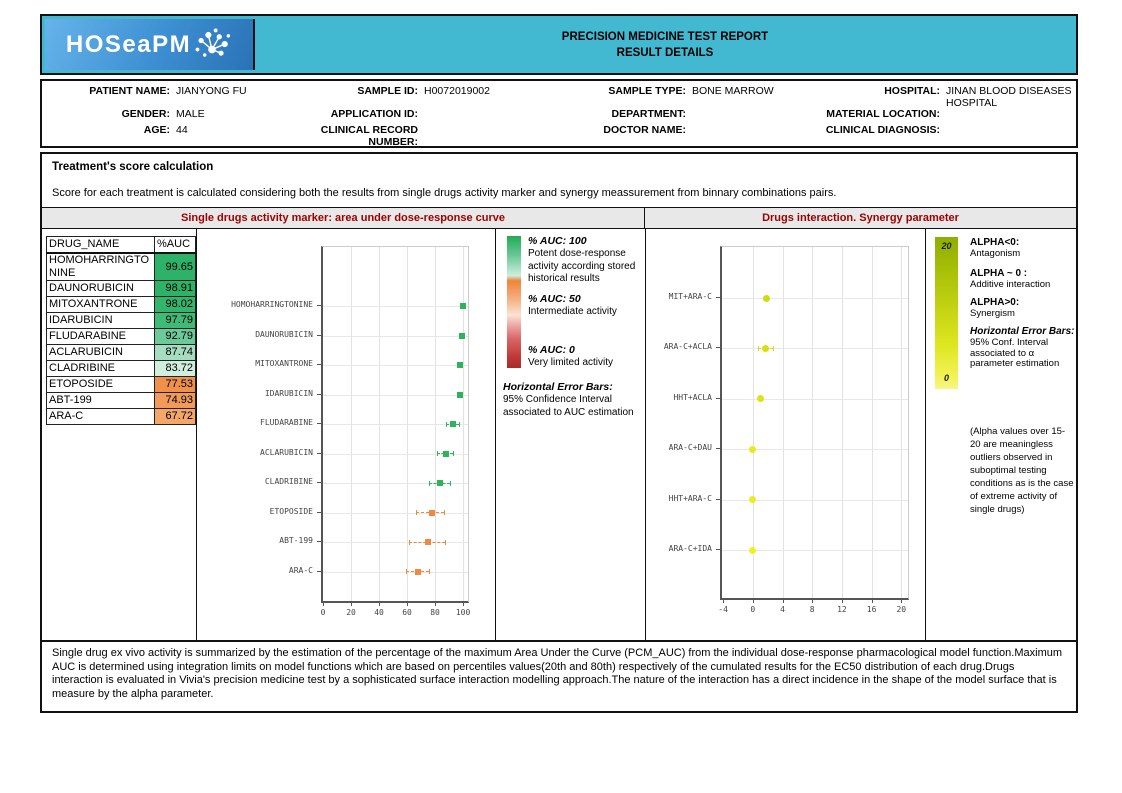 Image resolution: width=1122 pixels, height=793 pixels. I want to click on patient-field: CLINICAL RECORD NUMBER:, so click(402, 136).